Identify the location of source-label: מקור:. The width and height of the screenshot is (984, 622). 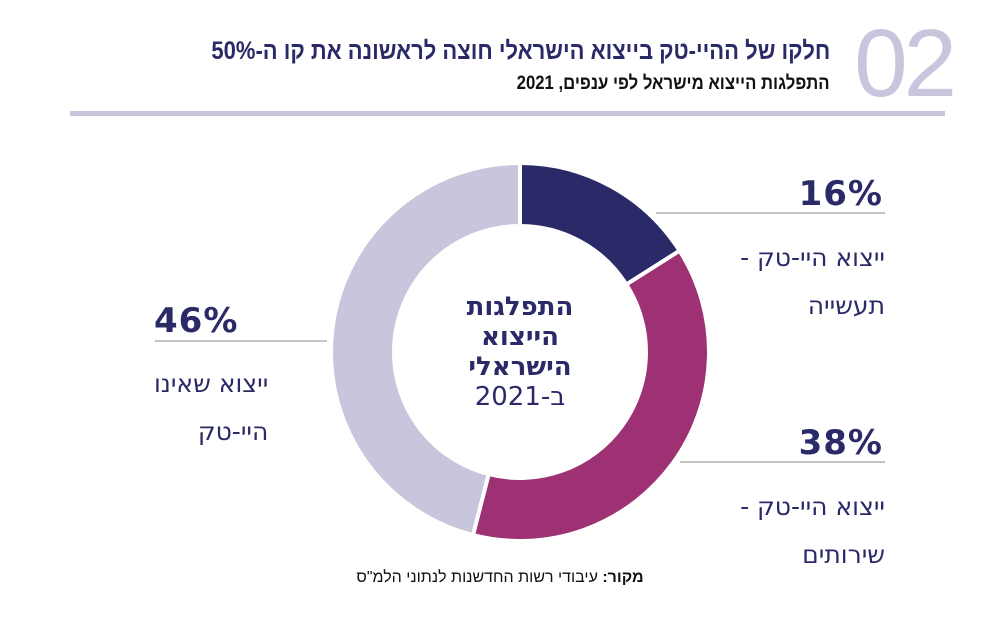
(623, 577).